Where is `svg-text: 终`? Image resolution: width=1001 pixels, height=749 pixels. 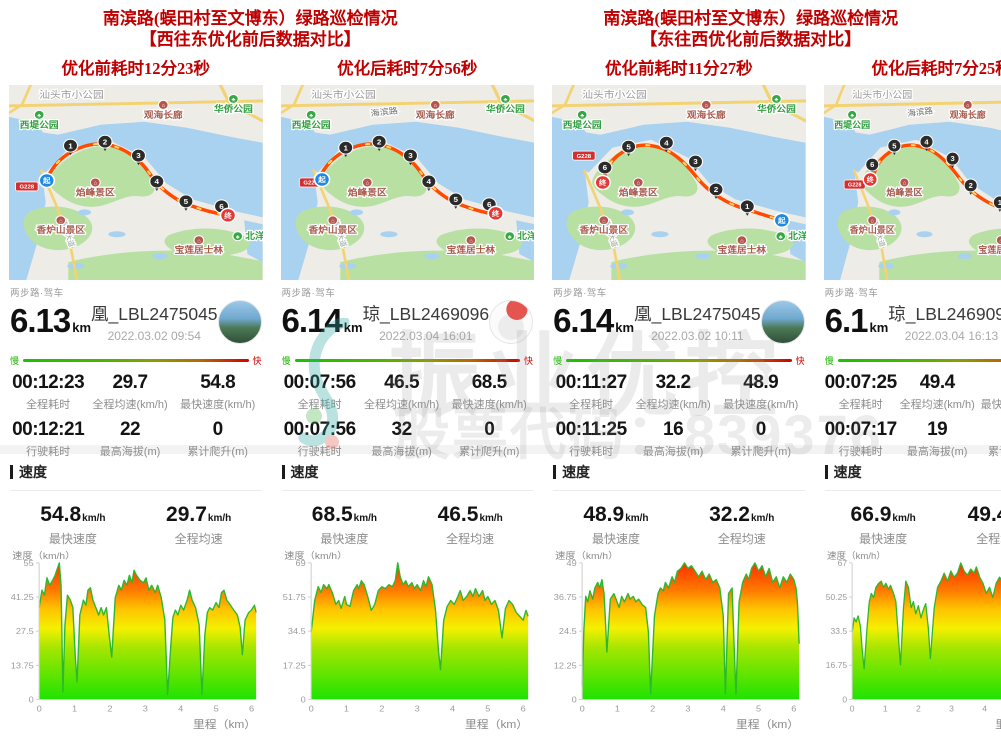 svg-text: 终 is located at coordinates (603, 182).